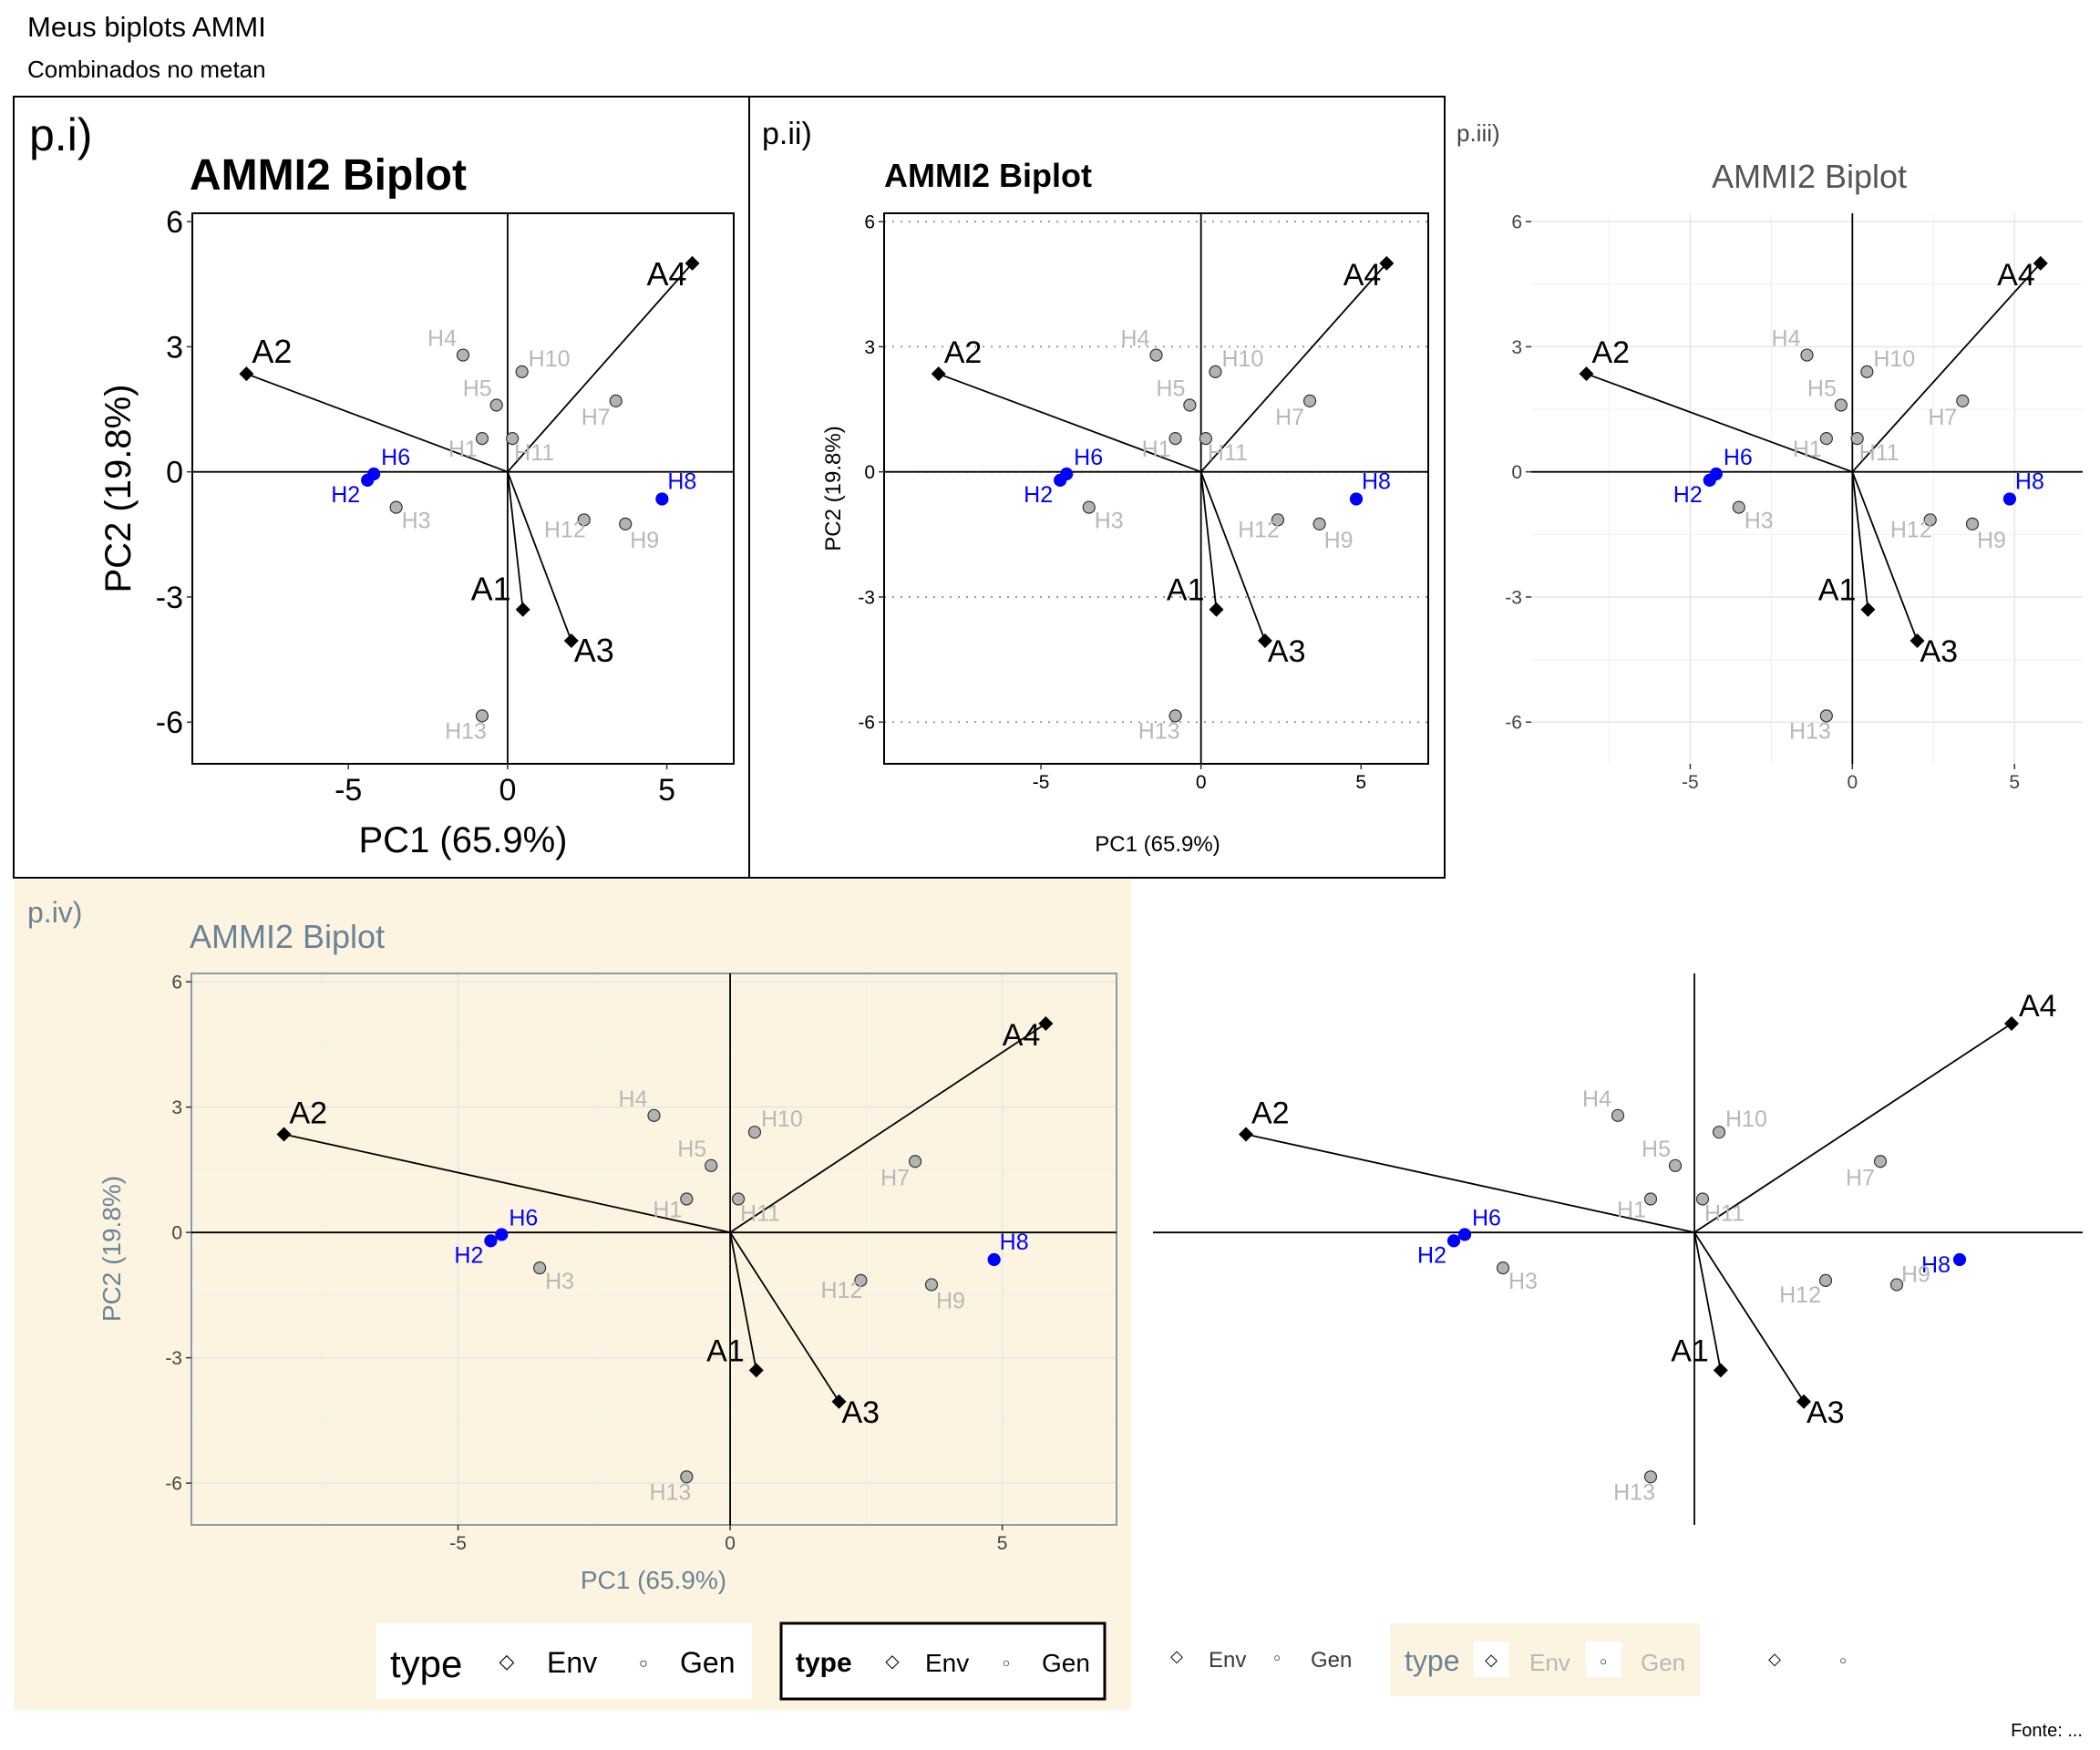 This screenshot has width=2100, height=1750. What do you see at coordinates (645, 541) in the screenshot?
I see `gen-label-h9: H9` at bounding box center [645, 541].